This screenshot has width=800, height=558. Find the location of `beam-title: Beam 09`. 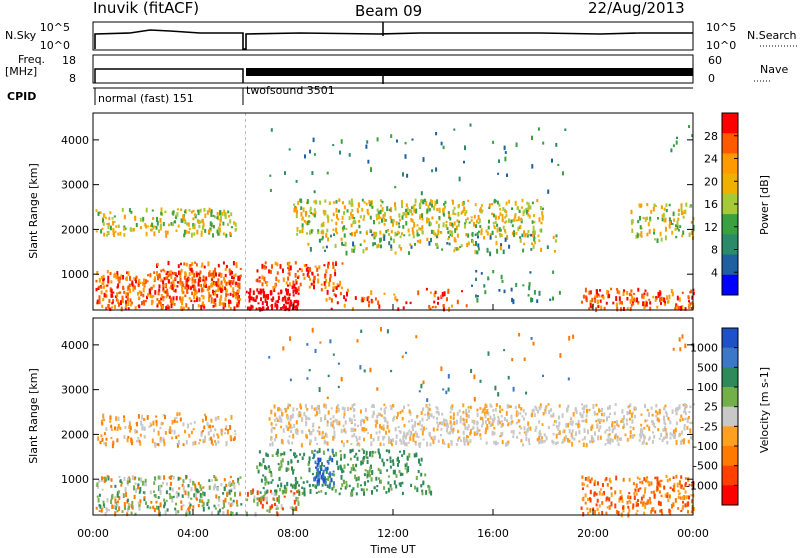

beam-title: Beam 09 is located at coordinates (388, 11).